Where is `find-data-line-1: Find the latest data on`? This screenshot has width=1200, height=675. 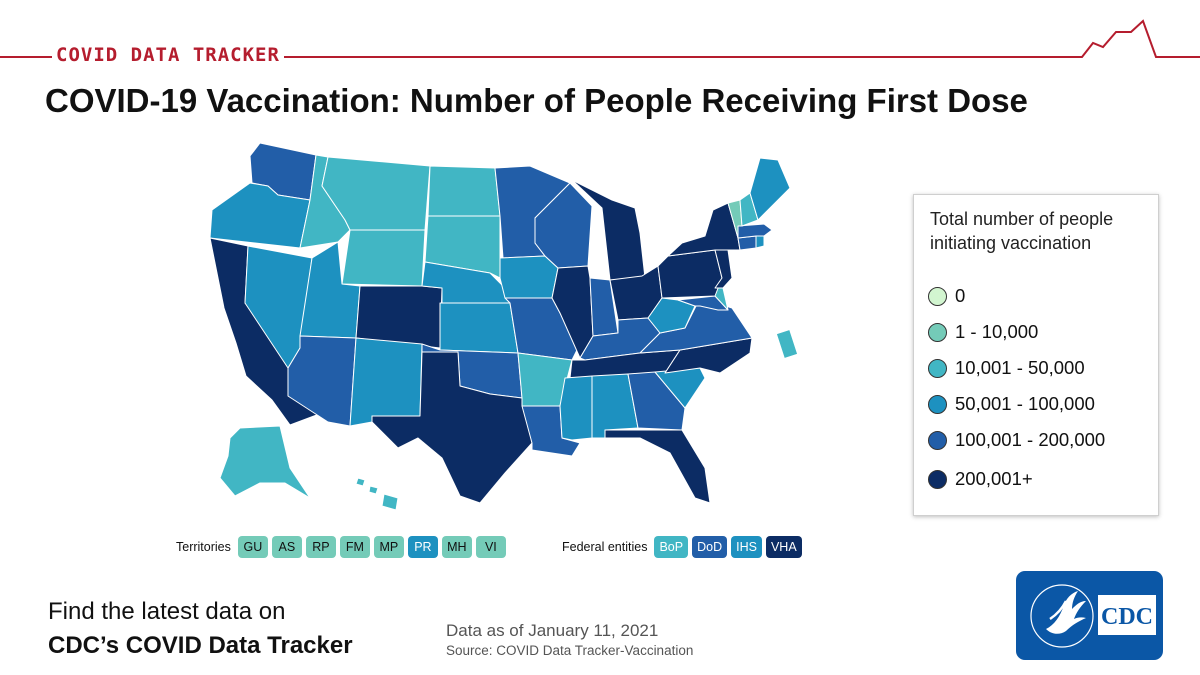
find-data-line-1: Find the latest data on is located at coordinates (167, 611).